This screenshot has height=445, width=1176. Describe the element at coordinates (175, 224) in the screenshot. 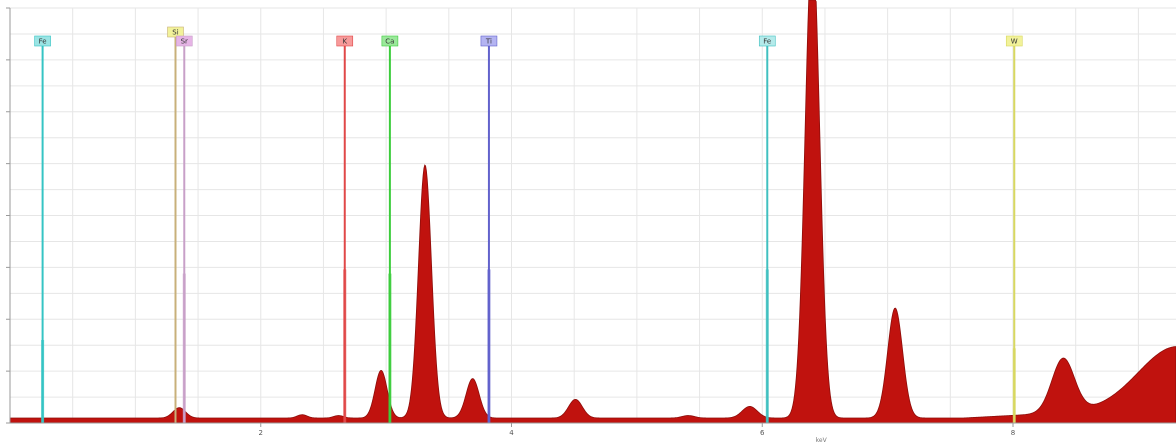

I see `element-marker-si: Si` at that location.